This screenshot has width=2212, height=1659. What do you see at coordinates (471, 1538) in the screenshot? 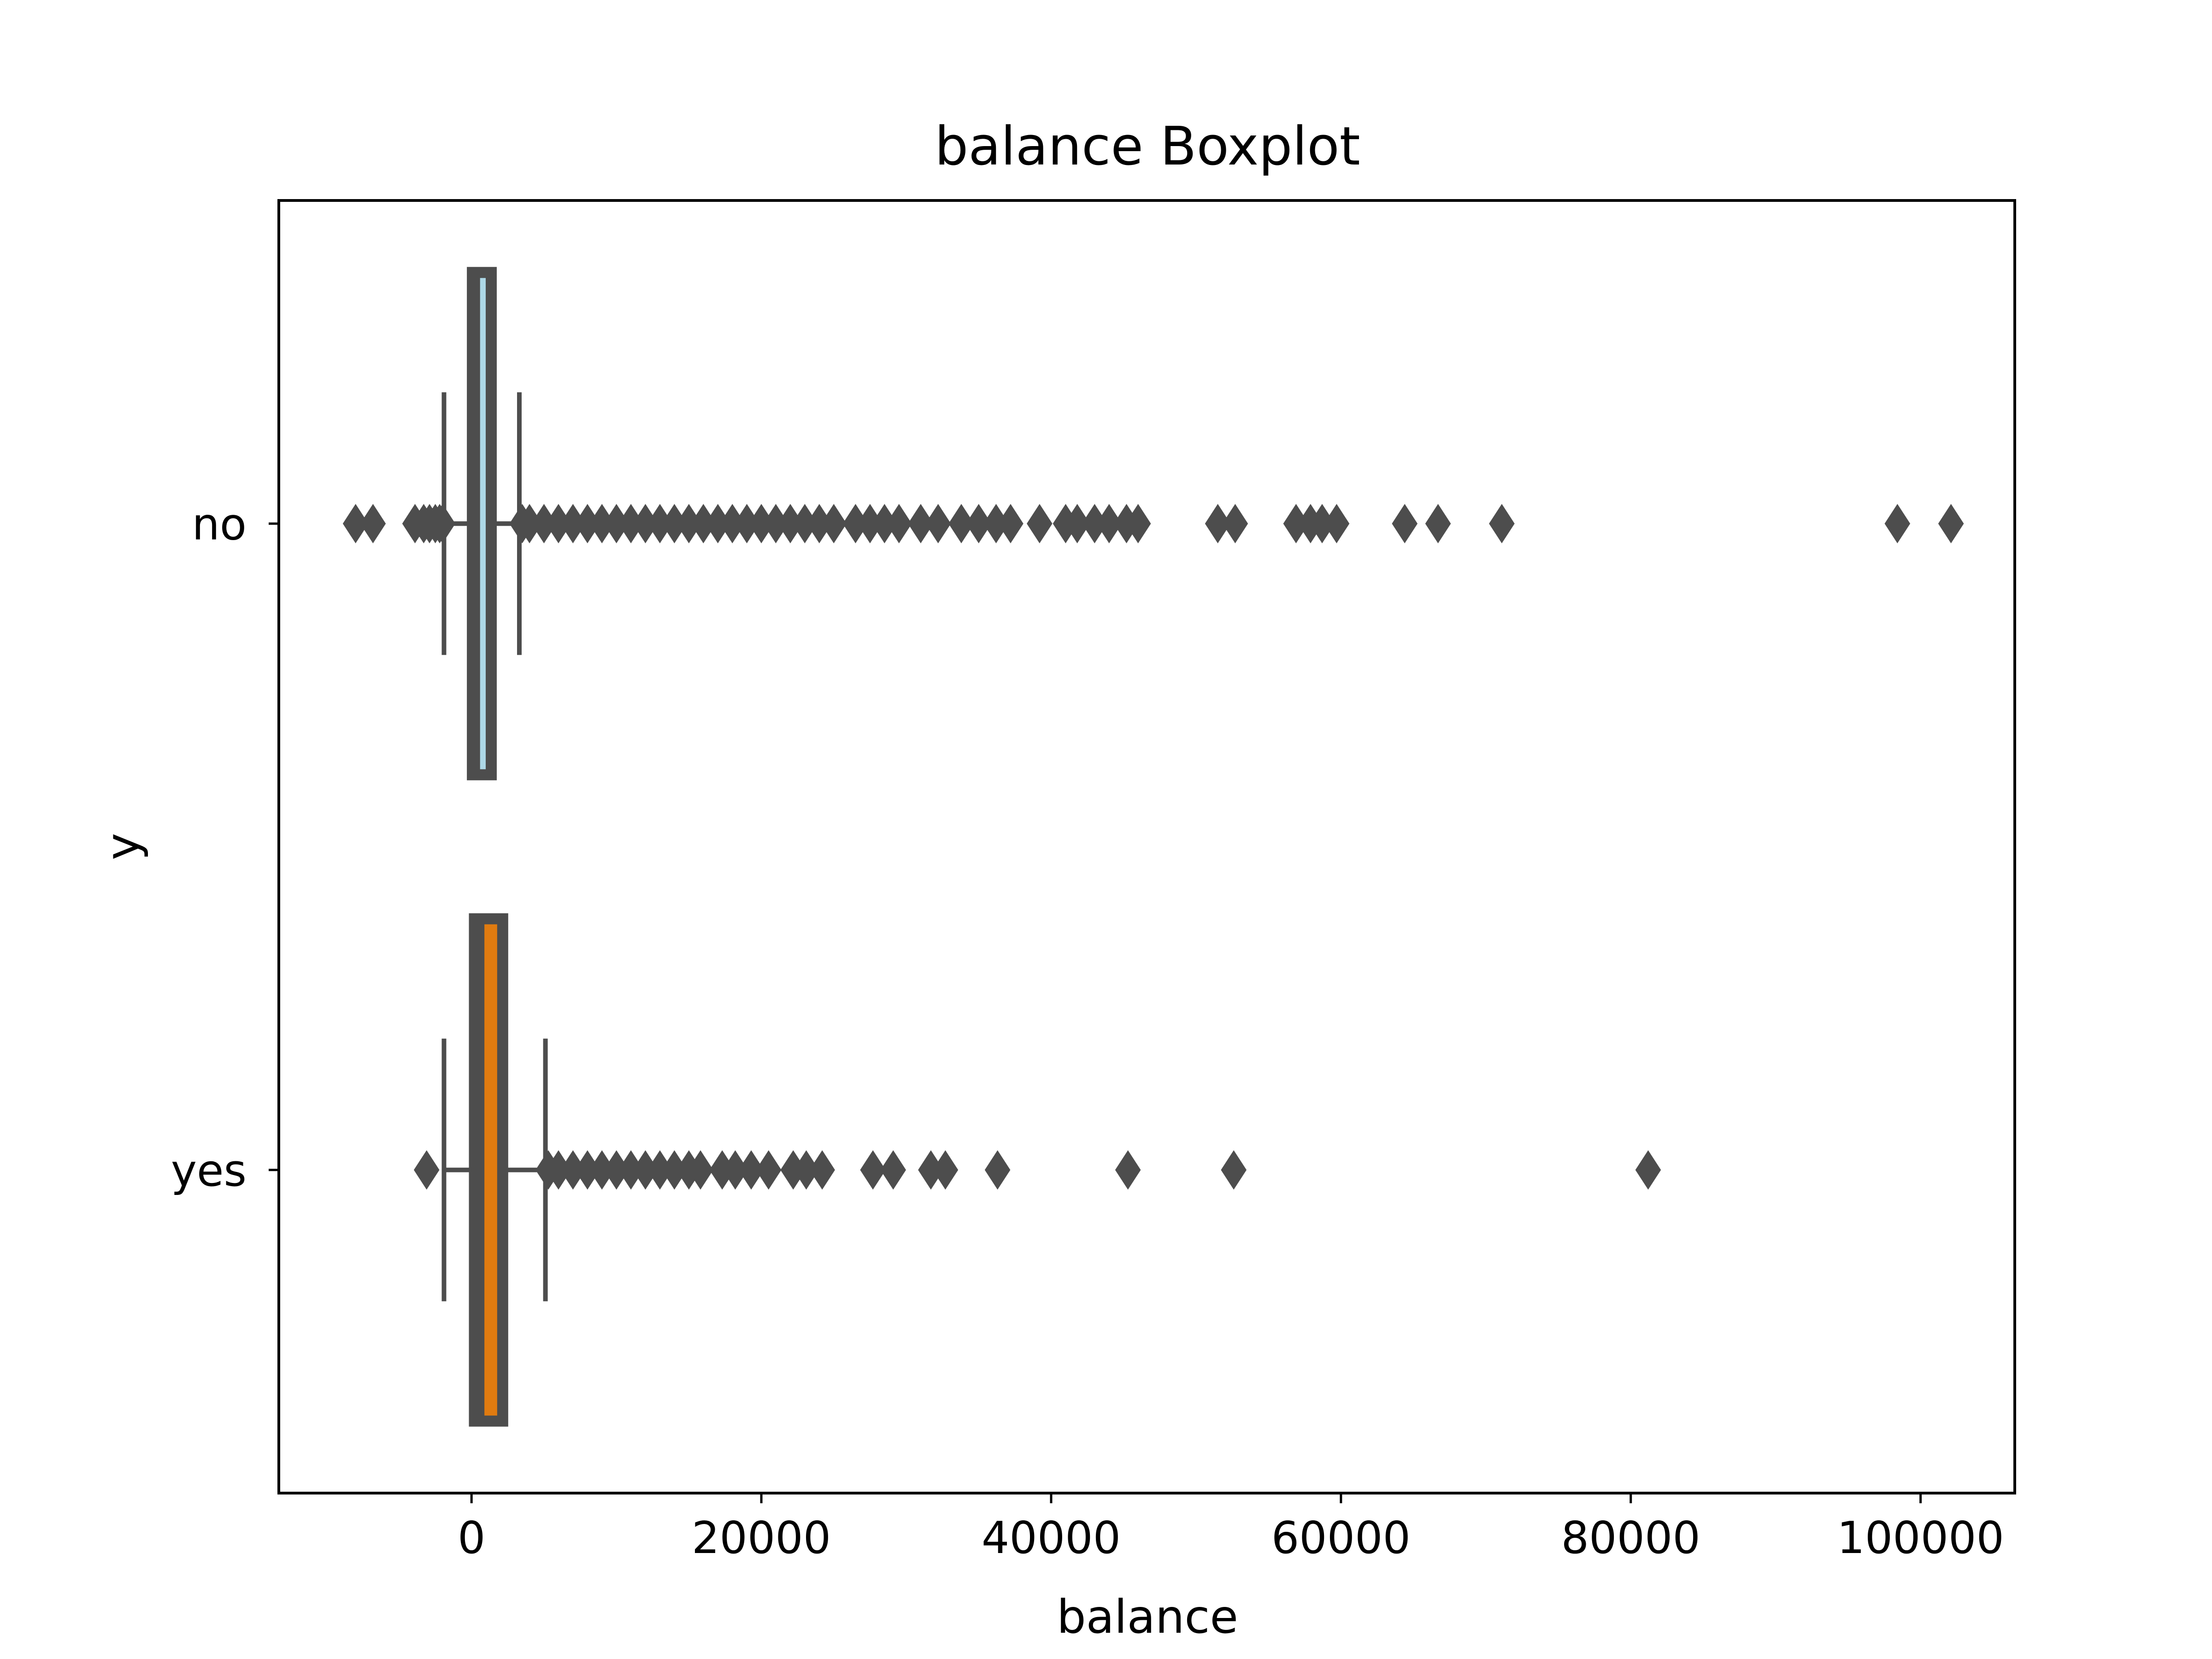
I see `x-tick-label: 0` at bounding box center [471, 1538].